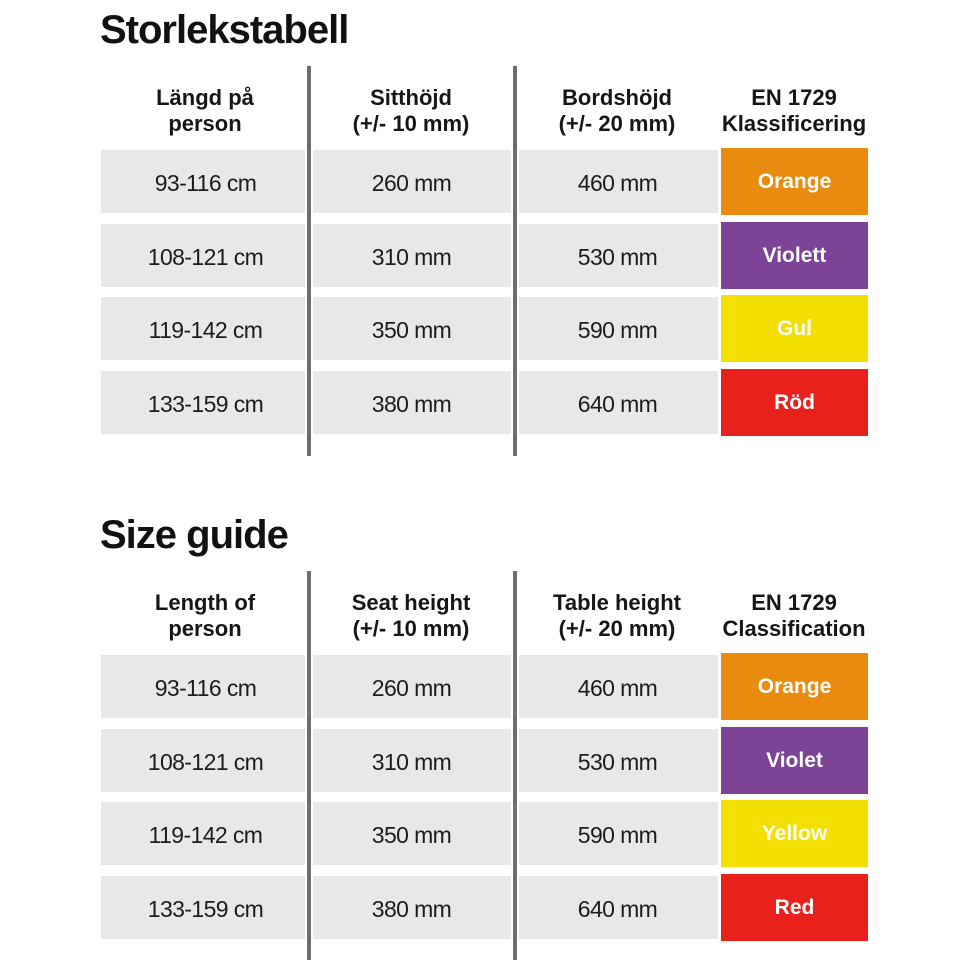 The image size is (960, 960). Describe the element at coordinates (794, 760) in the screenshot. I see `classification-badge: Violet` at that location.